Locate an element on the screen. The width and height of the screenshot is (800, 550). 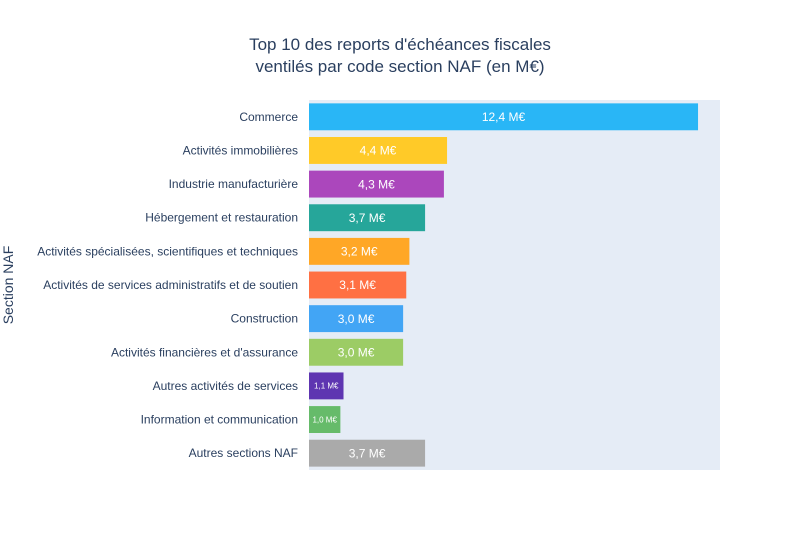
category-label: Construction is located at coordinates (264, 319).